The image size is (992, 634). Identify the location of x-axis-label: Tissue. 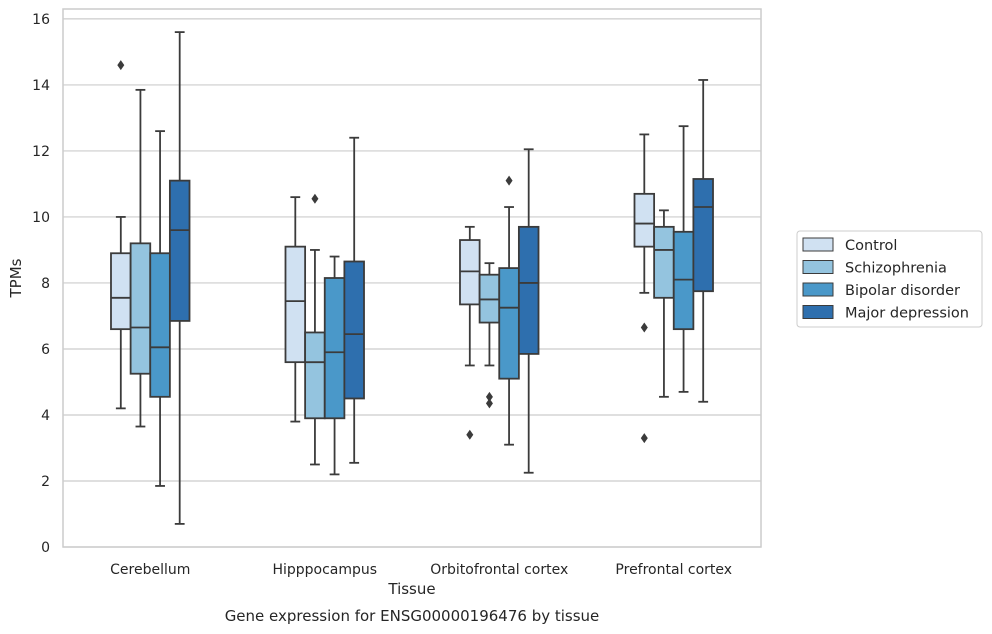
(411, 589).